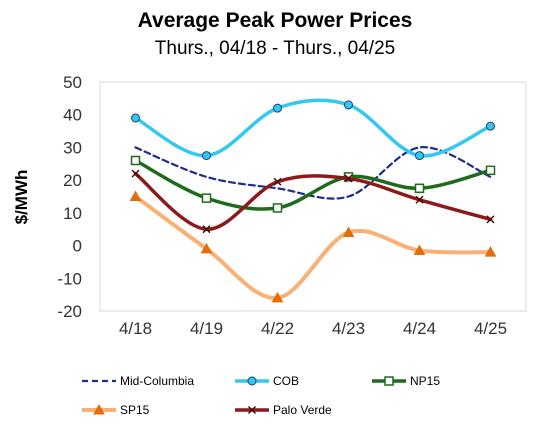 This screenshot has width=550, height=433. I want to click on legend-label: NP15, so click(425, 381).